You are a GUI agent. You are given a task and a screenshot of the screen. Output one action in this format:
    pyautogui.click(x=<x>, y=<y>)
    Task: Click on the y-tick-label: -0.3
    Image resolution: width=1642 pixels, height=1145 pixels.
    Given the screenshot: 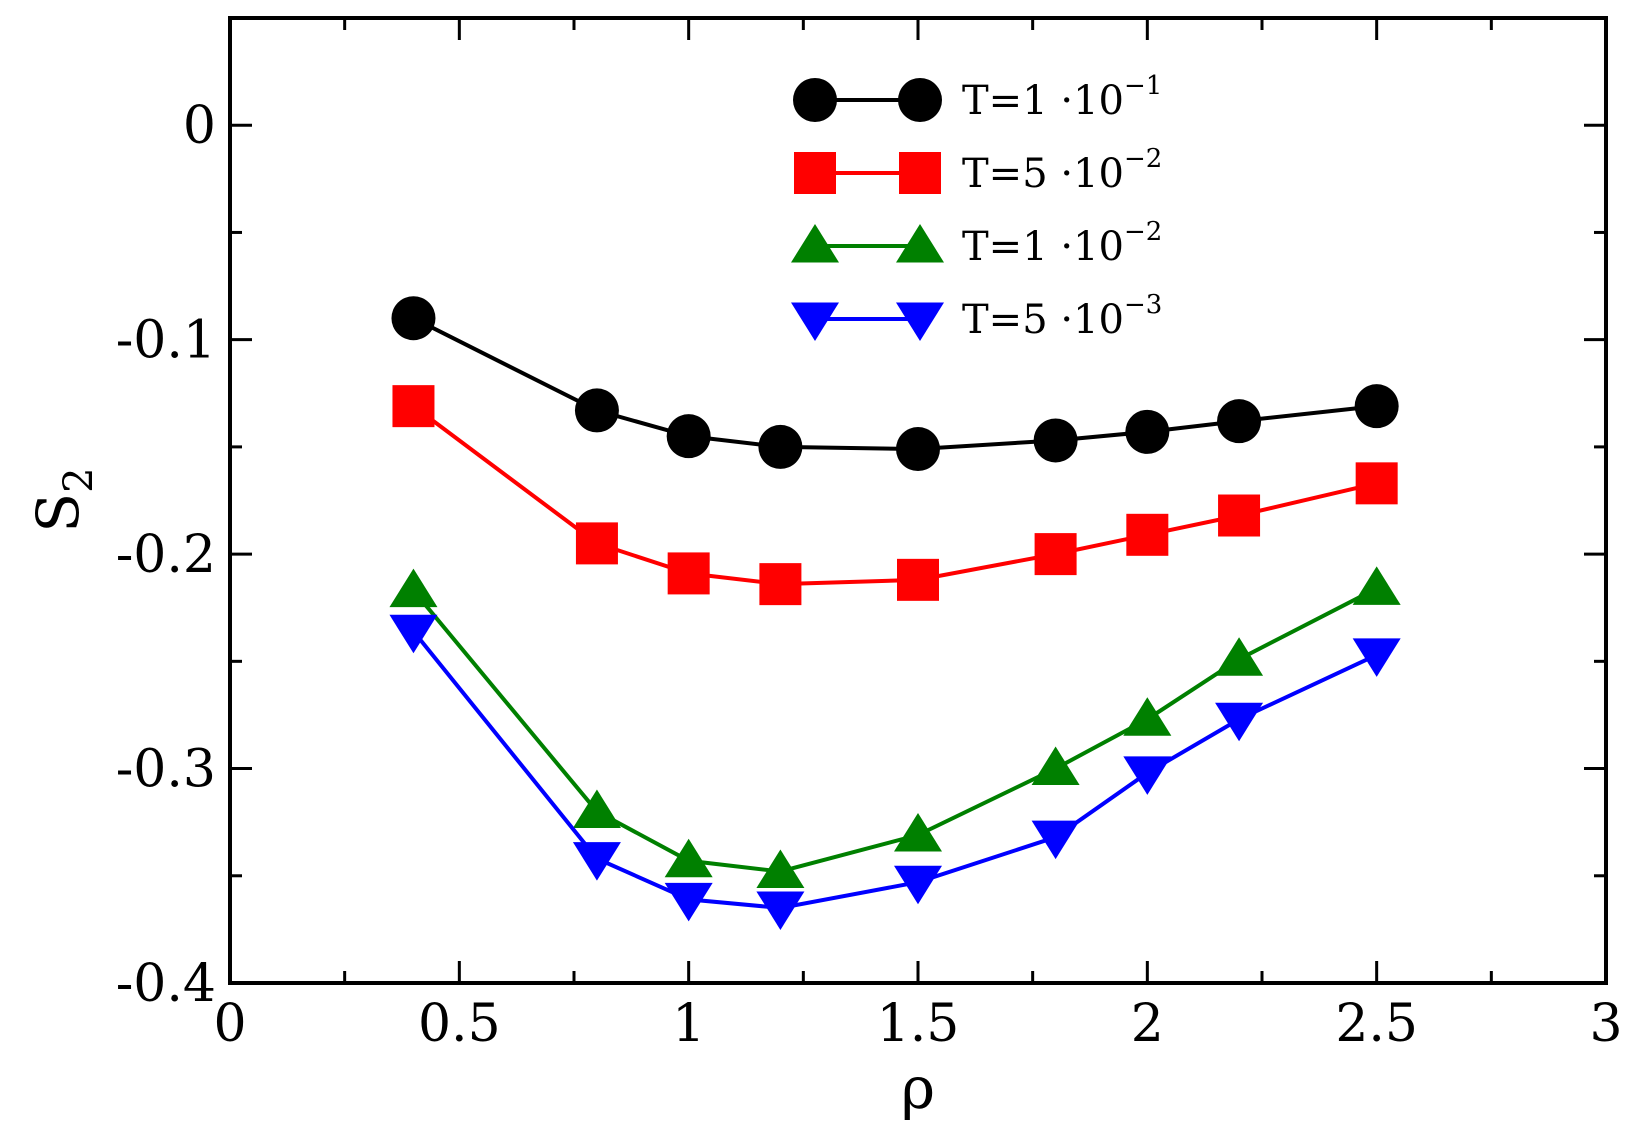 What is the action you would take?
    pyautogui.click(x=166, y=770)
    